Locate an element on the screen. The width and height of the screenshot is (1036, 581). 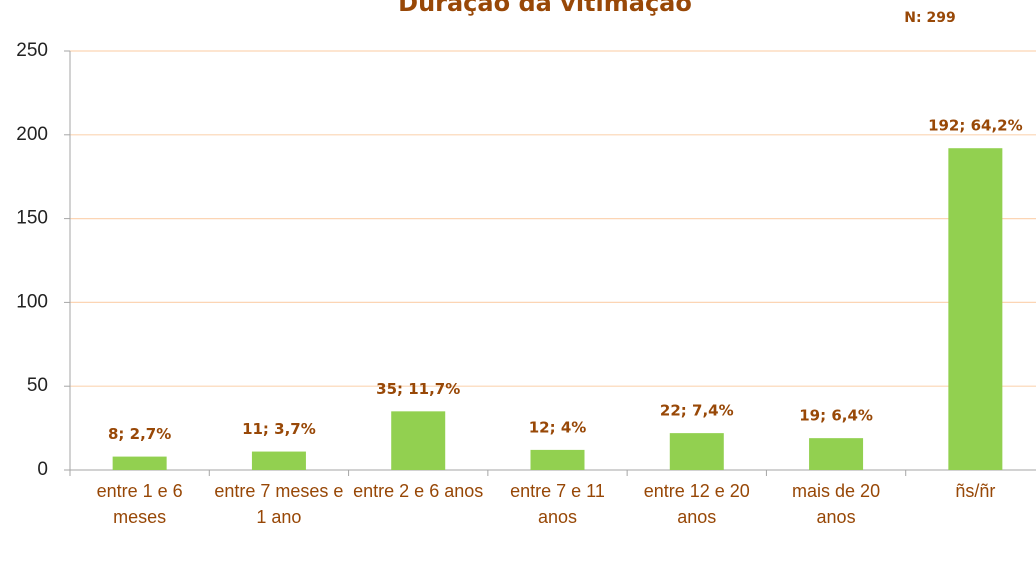
x-tick-label: entre 1 e 6 meses is located at coordinates (139, 504).